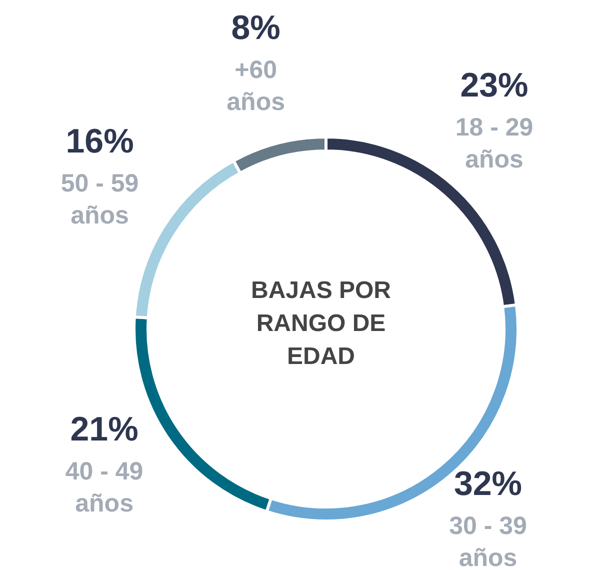  Describe the element at coordinates (256, 86) in the screenshot. I see `slice-label: +60 años` at that location.